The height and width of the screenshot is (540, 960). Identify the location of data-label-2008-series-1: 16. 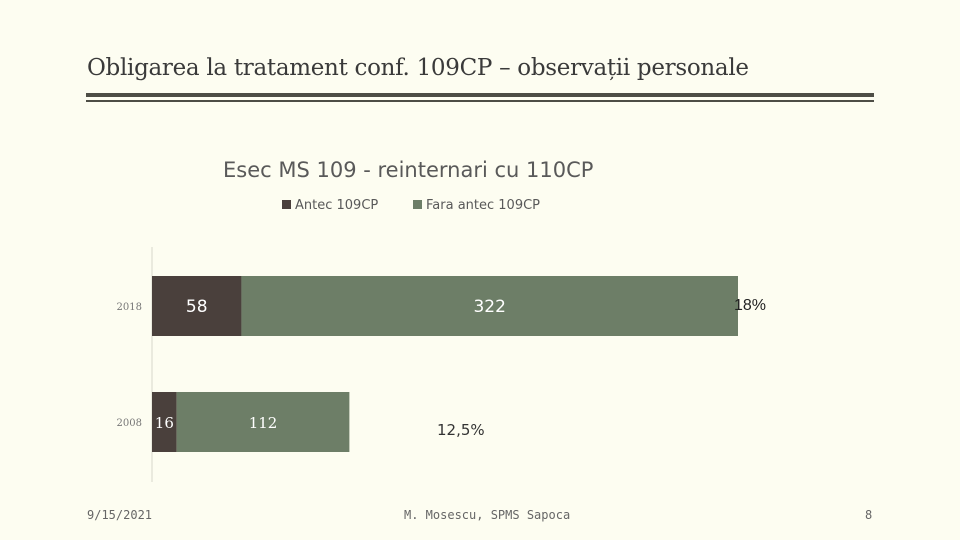
(164, 423).